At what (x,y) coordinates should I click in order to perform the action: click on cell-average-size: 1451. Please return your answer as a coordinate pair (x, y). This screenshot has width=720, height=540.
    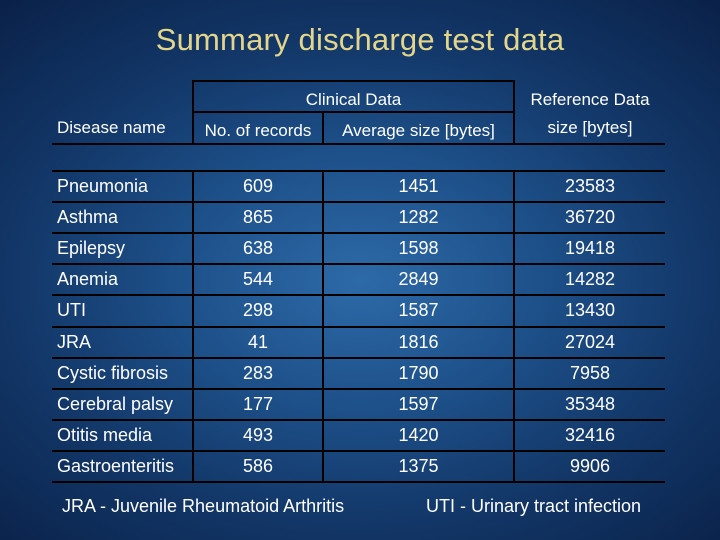
    Looking at the image, I should click on (418, 186).